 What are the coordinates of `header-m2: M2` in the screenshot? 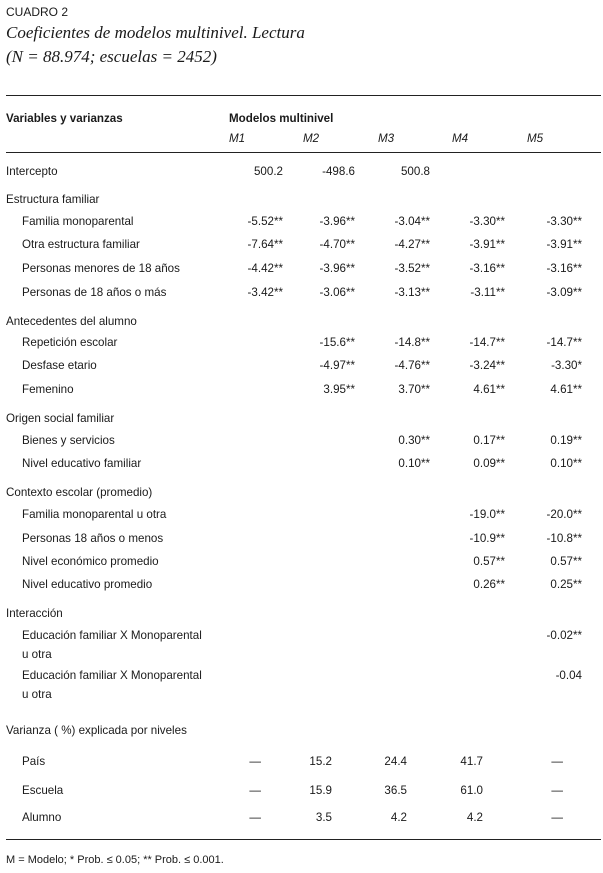 It's located at (311, 138).